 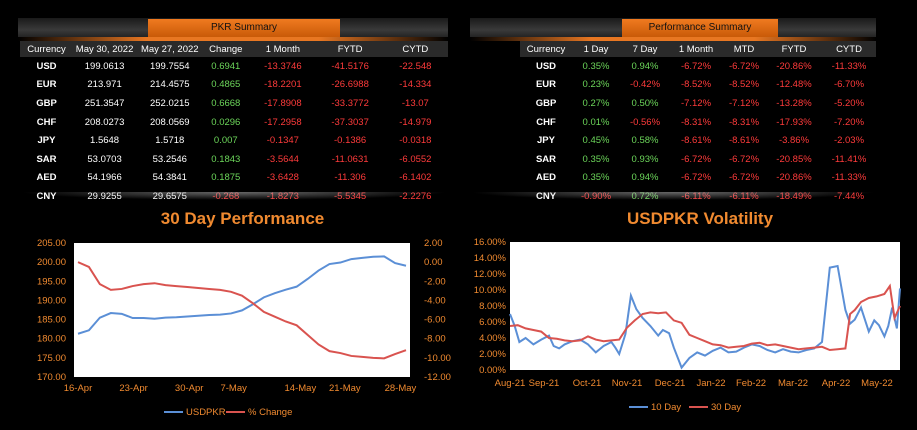 I want to click on volatility-chart-title: USDPKR Volatility, so click(x=700, y=218).